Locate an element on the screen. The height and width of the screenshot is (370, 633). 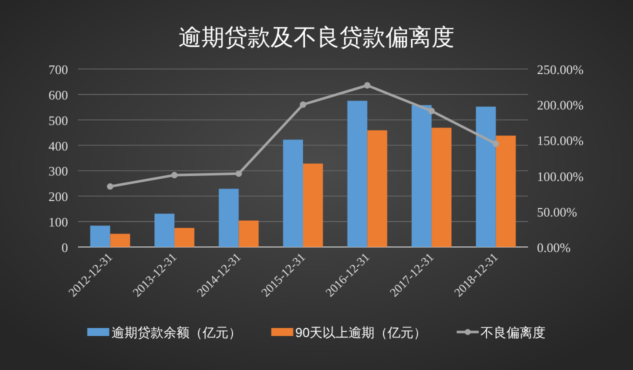
legend-label: 90天以上逾期（亿元） is located at coordinates (361, 332).